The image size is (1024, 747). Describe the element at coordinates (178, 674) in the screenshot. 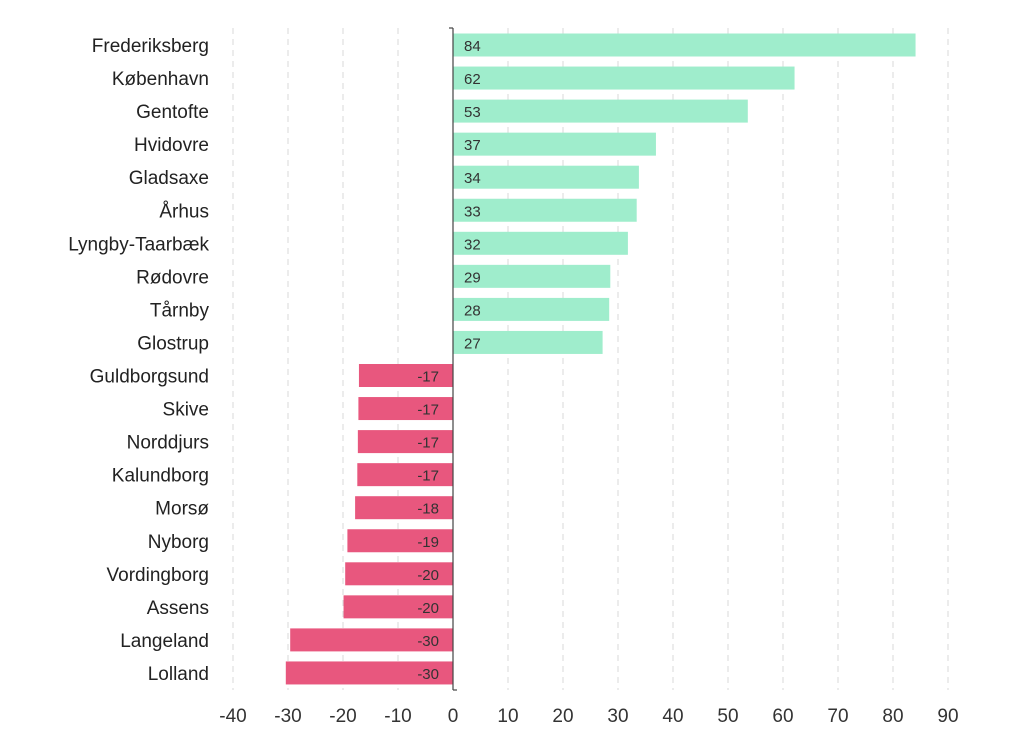

I see `category-label: Lolland` at that location.